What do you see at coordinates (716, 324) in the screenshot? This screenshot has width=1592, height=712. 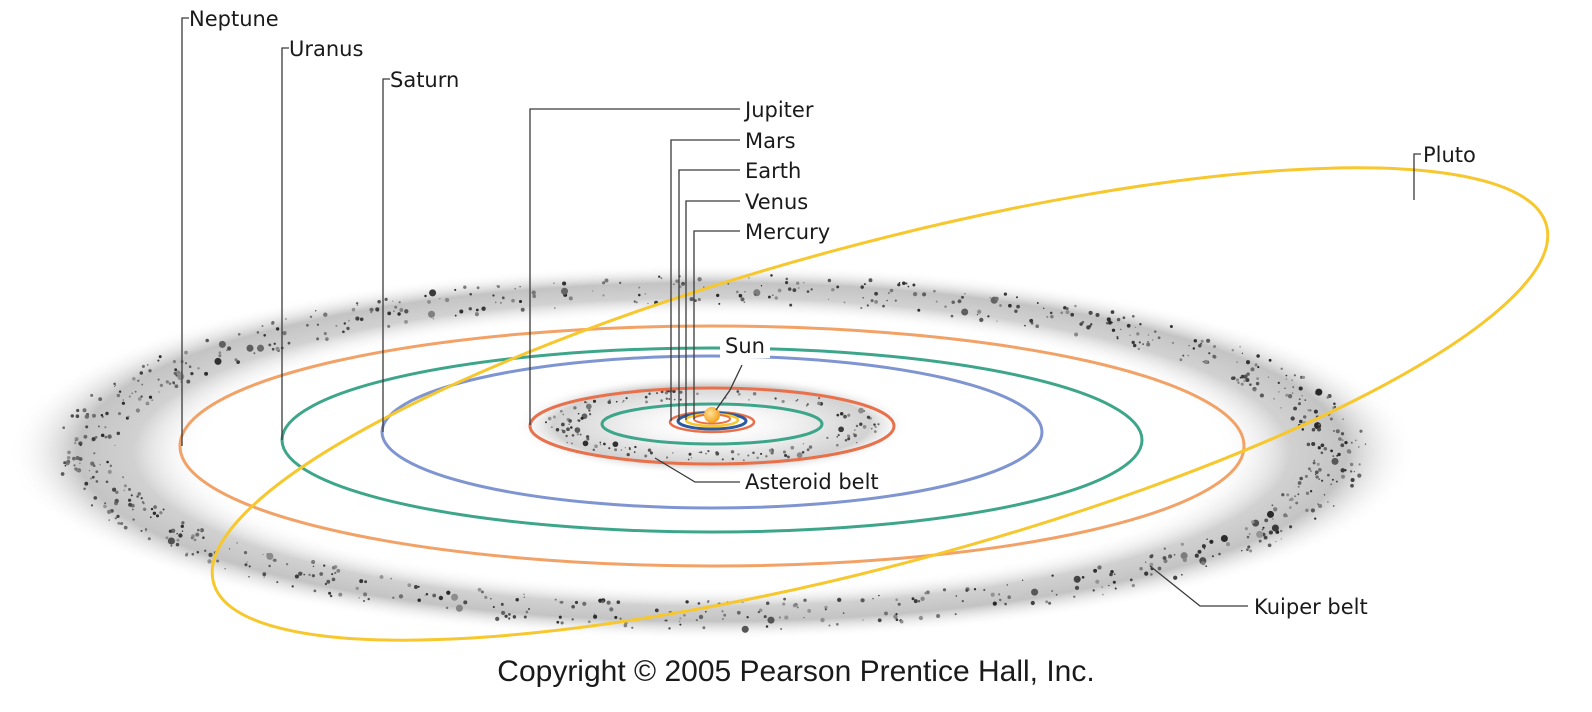 I see `mercury-leader` at bounding box center [716, 324].